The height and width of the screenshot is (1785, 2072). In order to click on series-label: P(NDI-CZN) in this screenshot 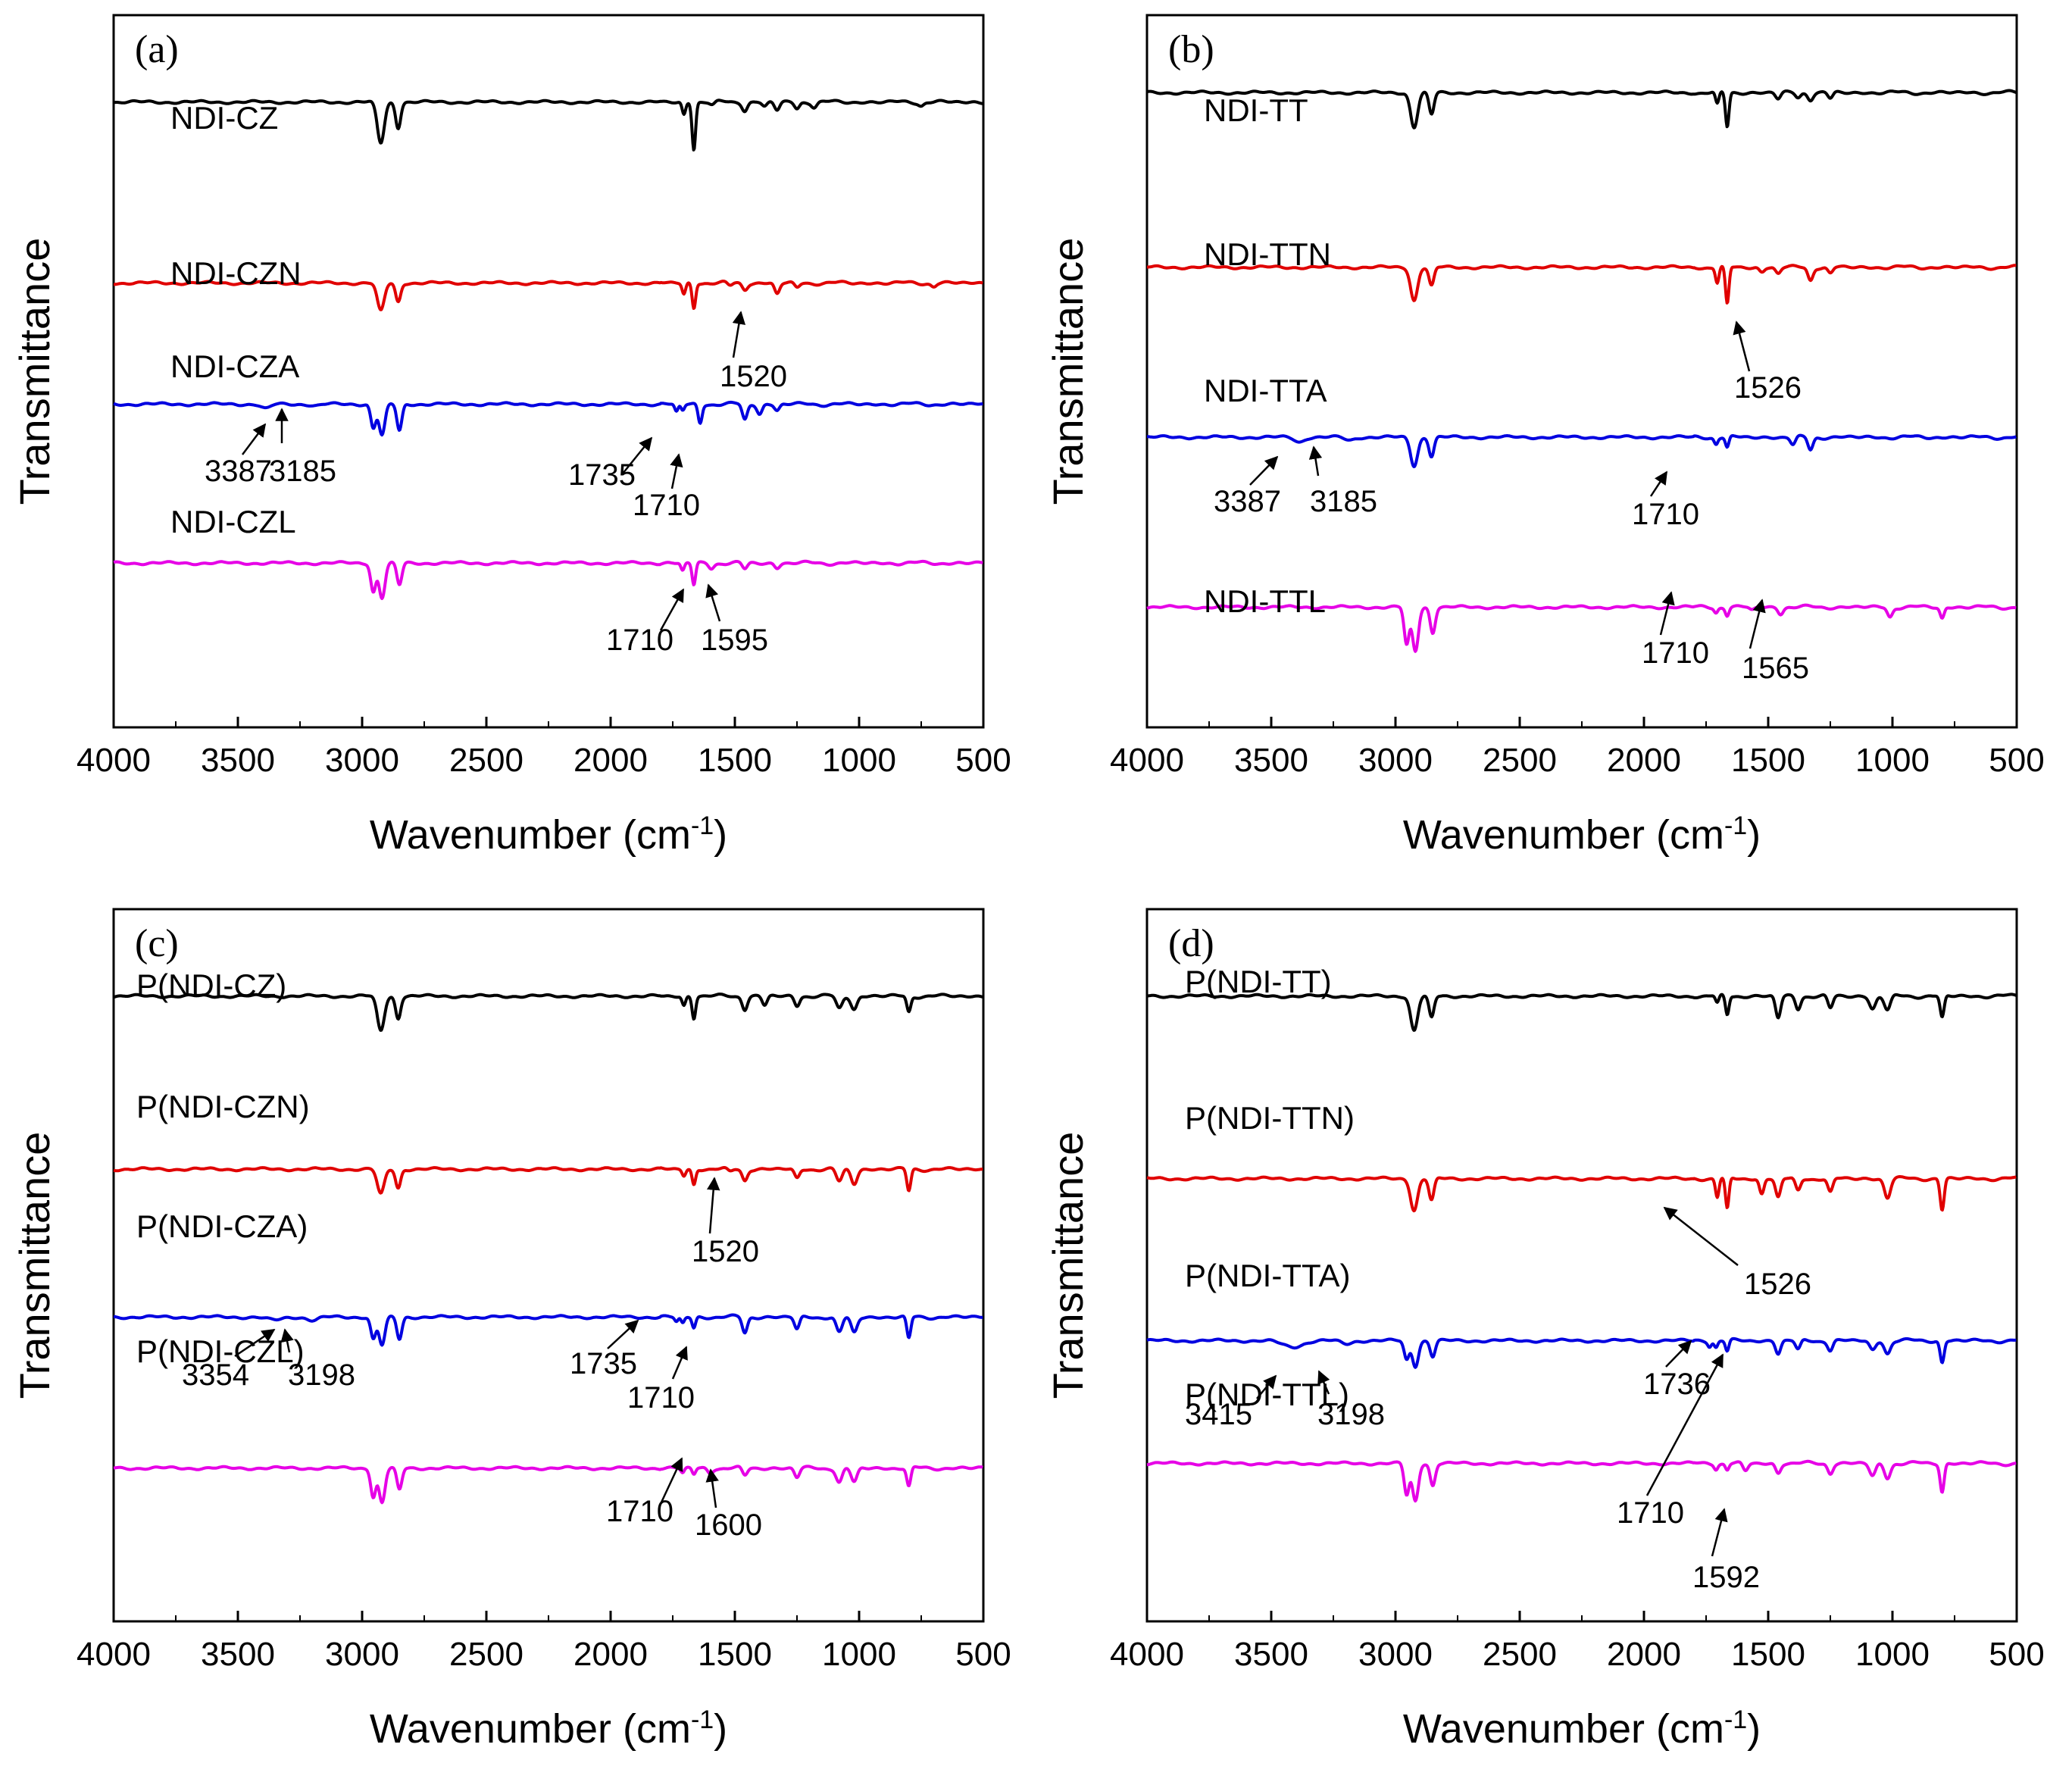, I will do `click(223, 1106)`.